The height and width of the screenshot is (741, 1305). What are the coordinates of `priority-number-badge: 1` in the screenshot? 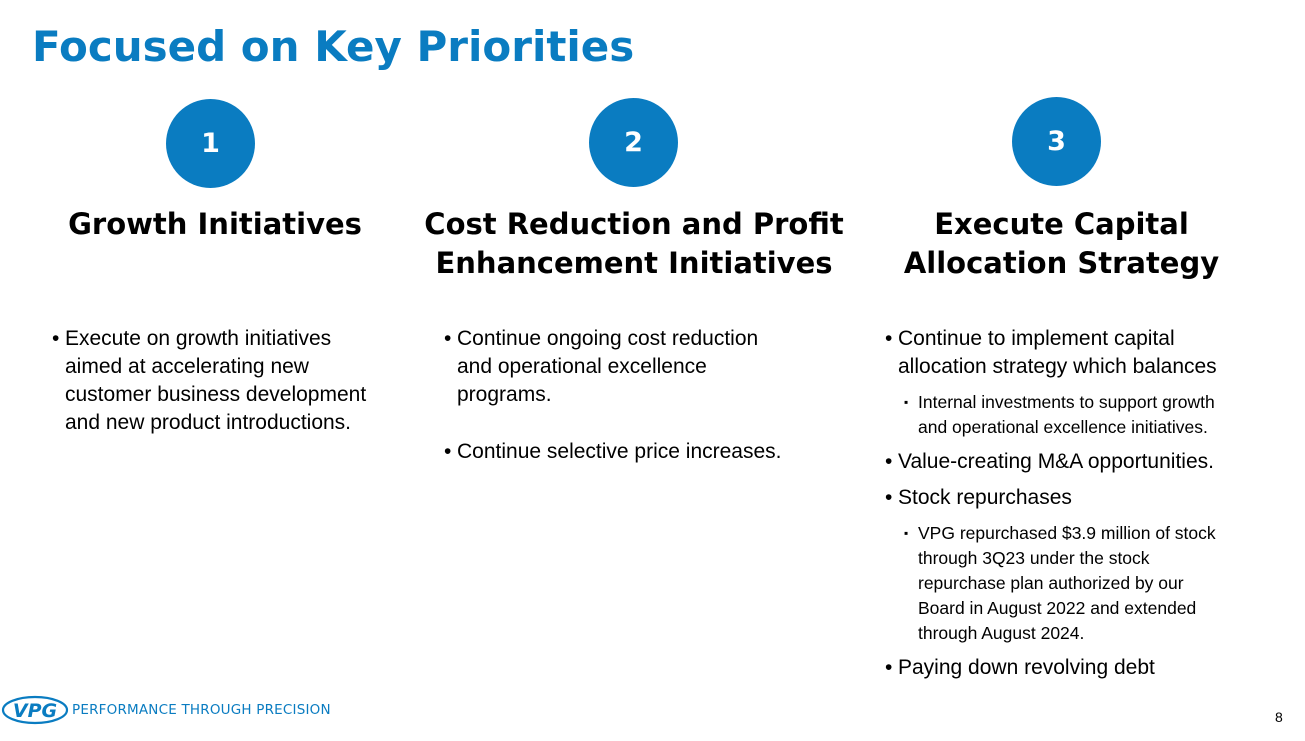 It's located at (210, 143).